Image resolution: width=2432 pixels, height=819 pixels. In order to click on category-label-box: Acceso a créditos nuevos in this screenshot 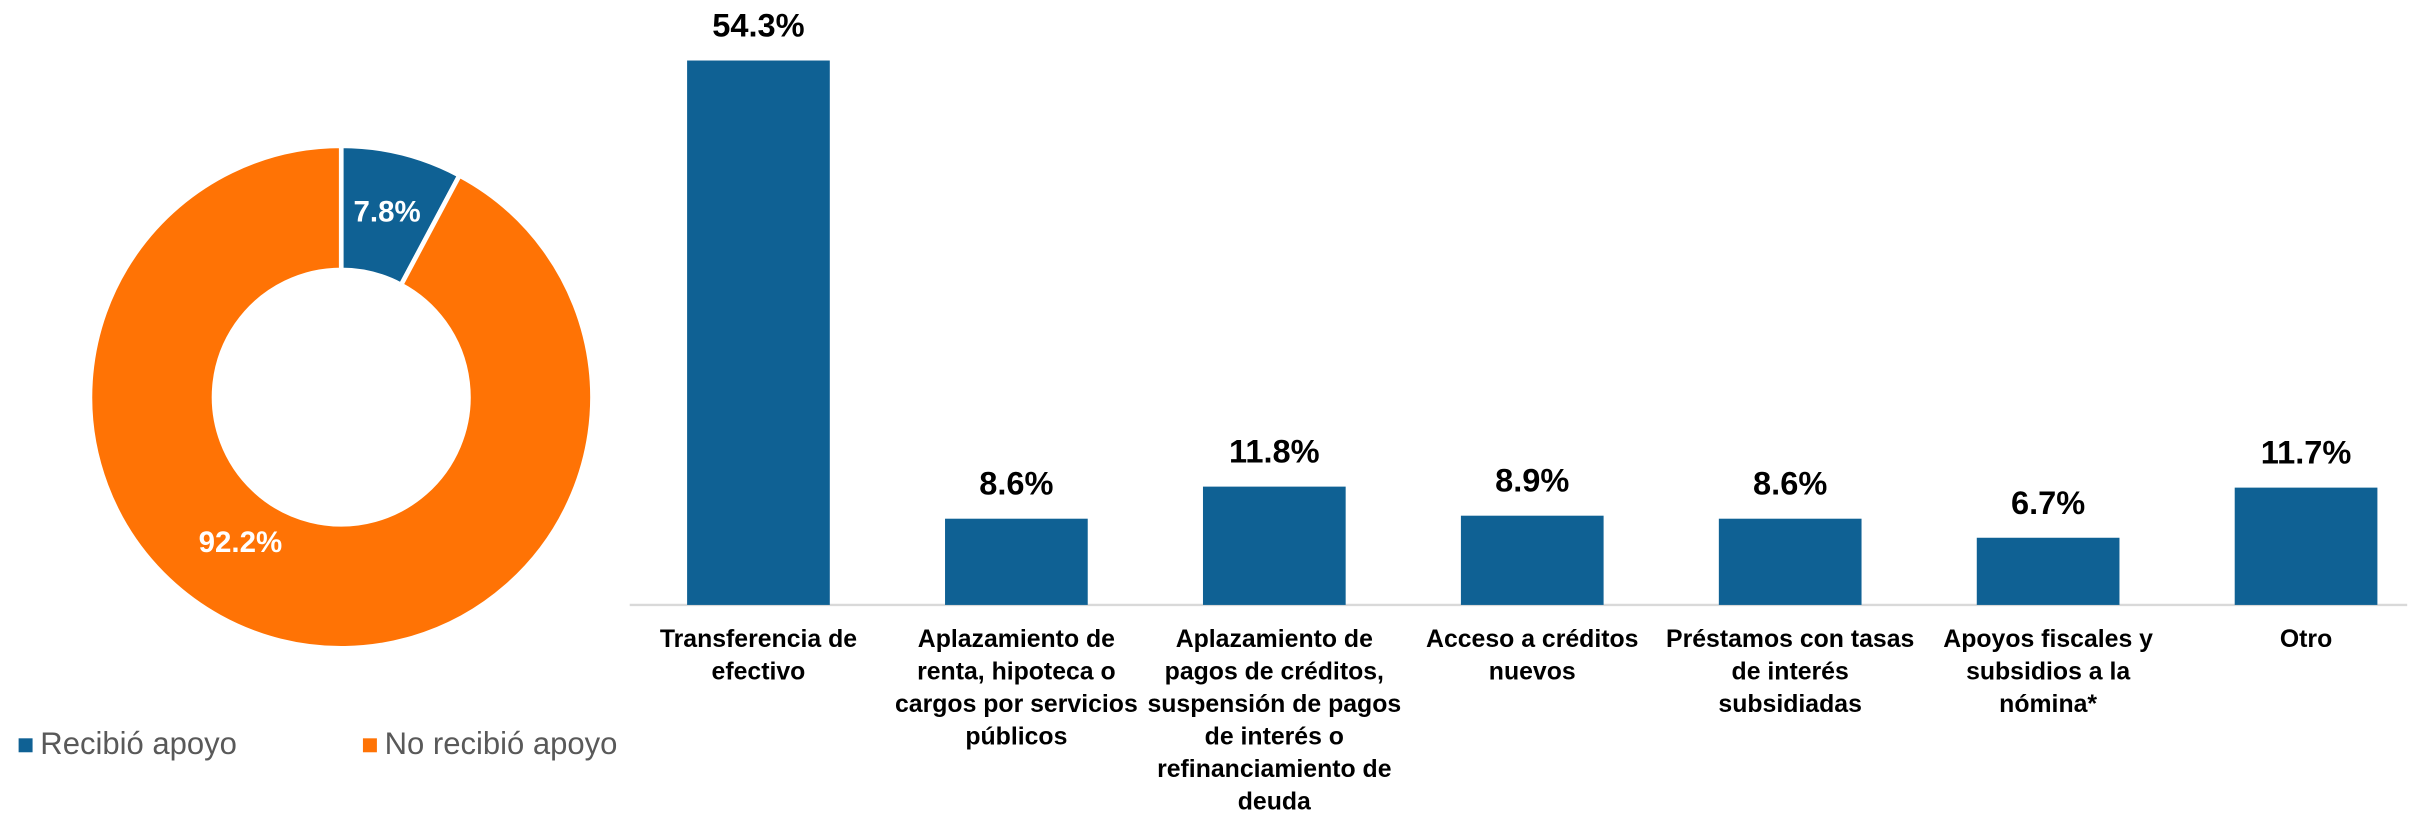, I will do `click(1532, 656)`.